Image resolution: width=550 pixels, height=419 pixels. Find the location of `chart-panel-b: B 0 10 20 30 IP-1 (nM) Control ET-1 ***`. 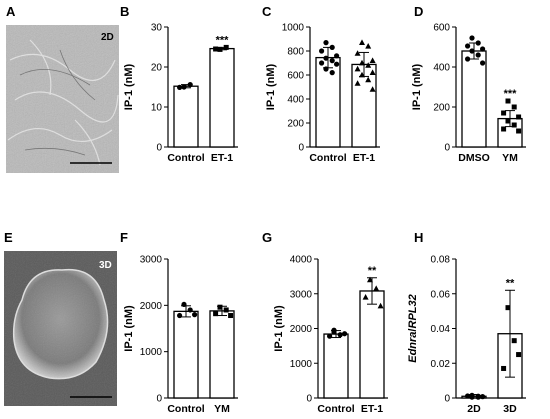

chart-panel-b: B 0 10 20 30 IP-1 (nM) Control ET-1 *** is located at coordinates (179, 84).